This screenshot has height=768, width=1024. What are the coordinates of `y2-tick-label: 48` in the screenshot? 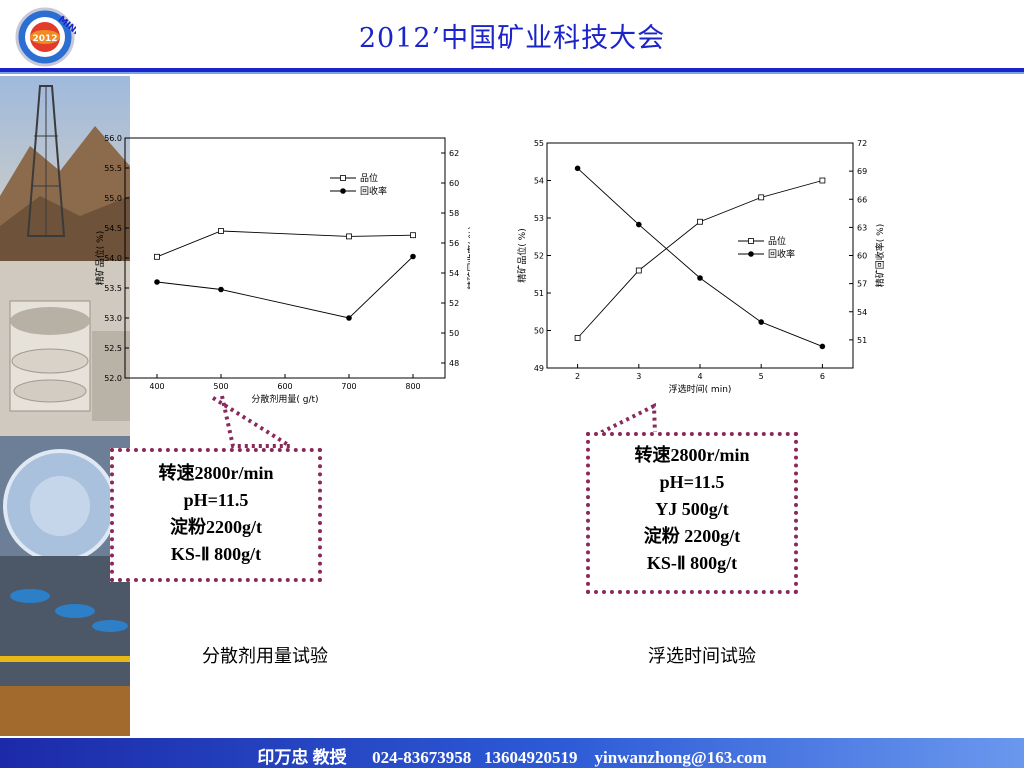 It's located at (454, 363).